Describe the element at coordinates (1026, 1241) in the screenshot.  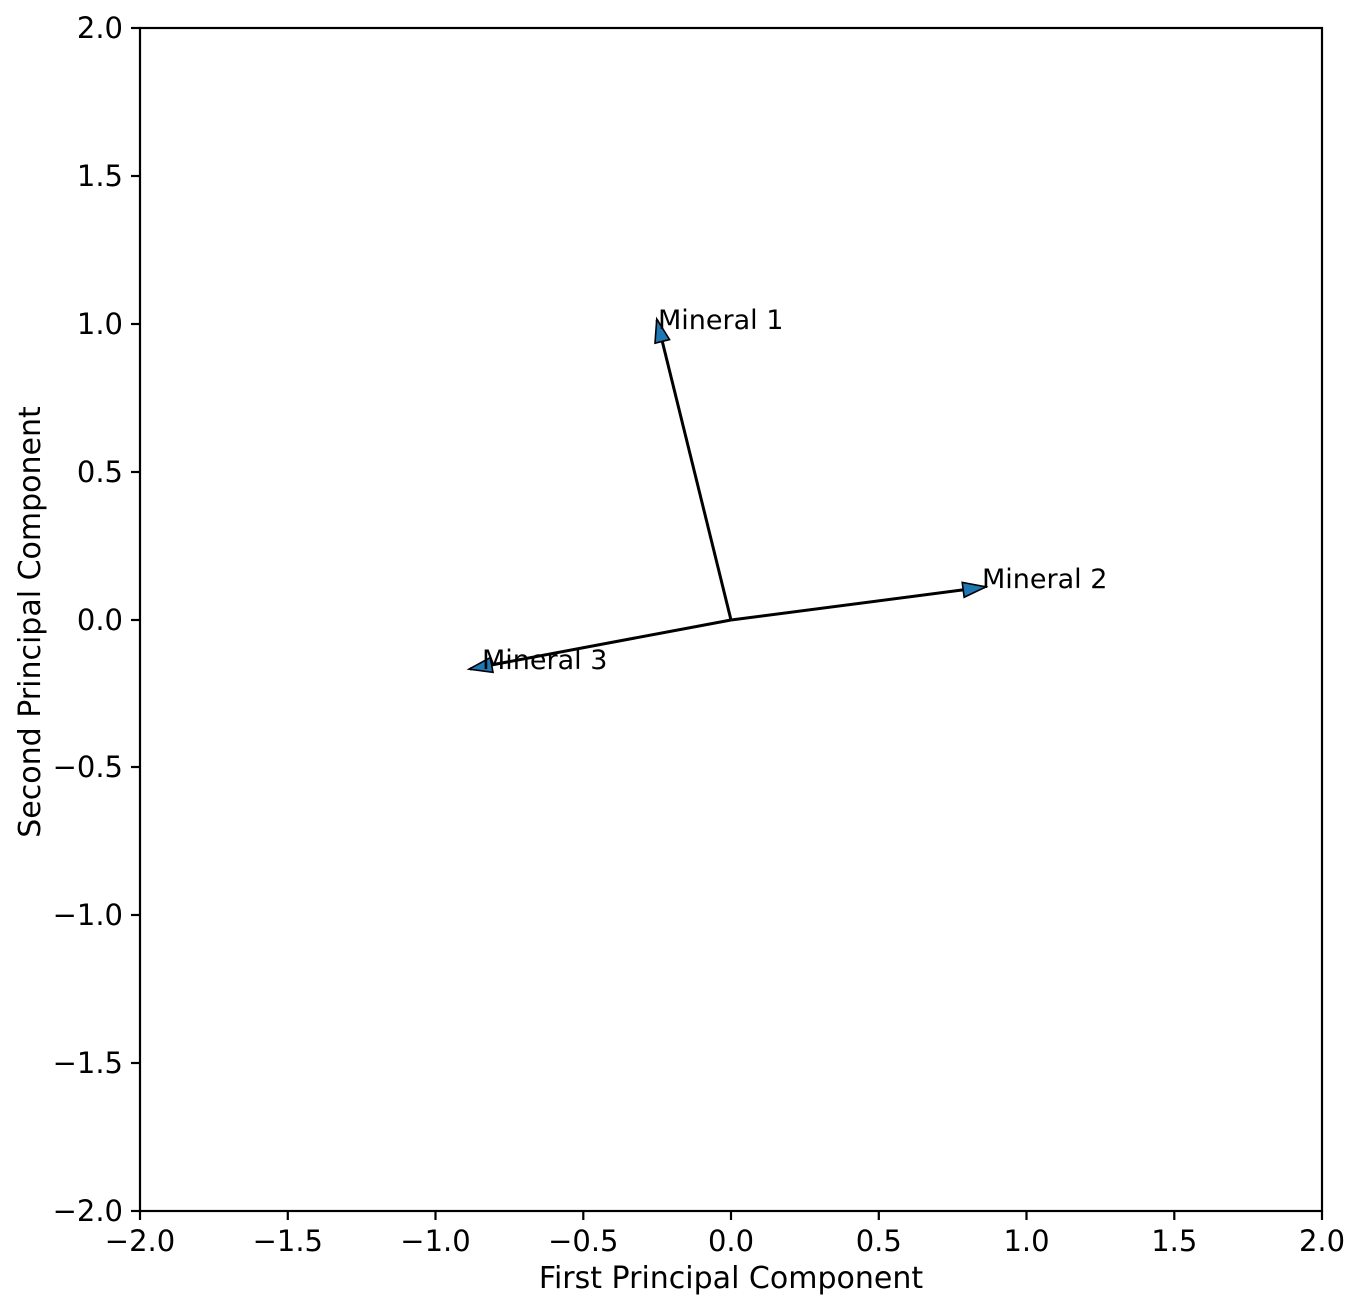
I see `x-tick-label: 1.0` at that location.